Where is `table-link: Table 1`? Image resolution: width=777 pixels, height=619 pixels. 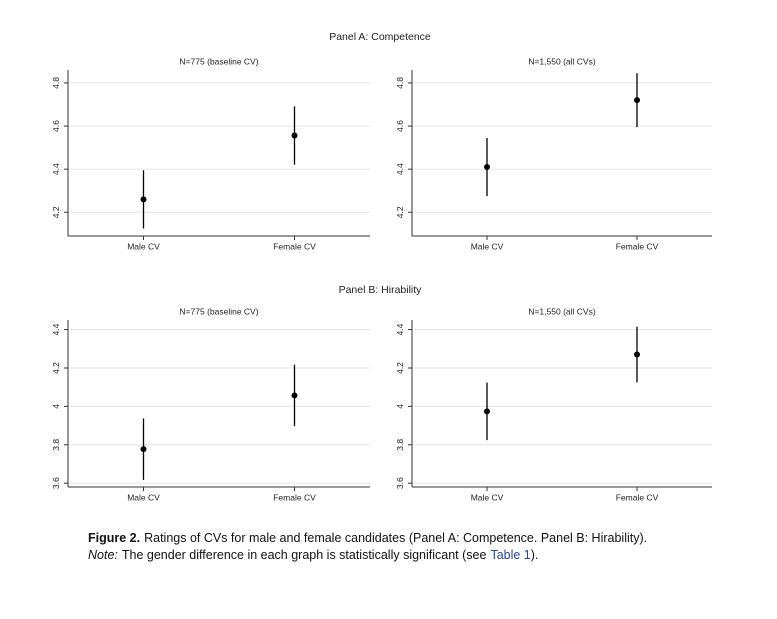 table-link: Table 1 is located at coordinates (510, 555).